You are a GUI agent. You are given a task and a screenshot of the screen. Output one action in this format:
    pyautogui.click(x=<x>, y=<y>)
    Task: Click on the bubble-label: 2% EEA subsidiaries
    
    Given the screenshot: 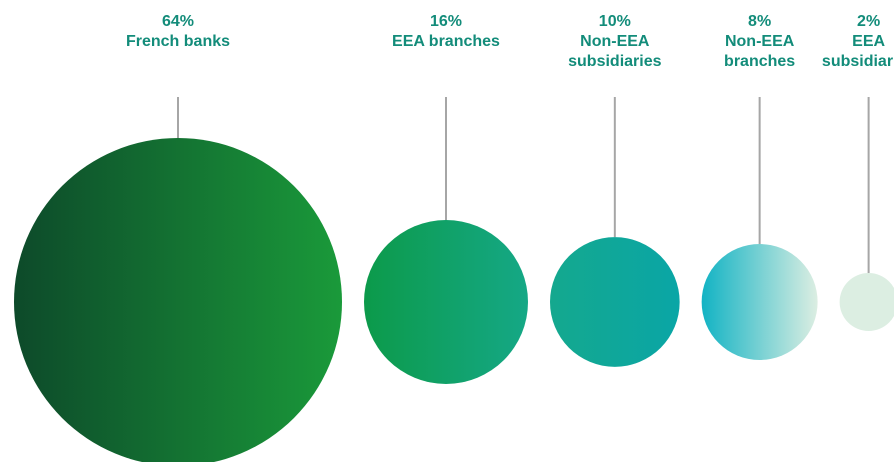 What is the action you would take?
    pyautogui.click(x=858, y=42)
    